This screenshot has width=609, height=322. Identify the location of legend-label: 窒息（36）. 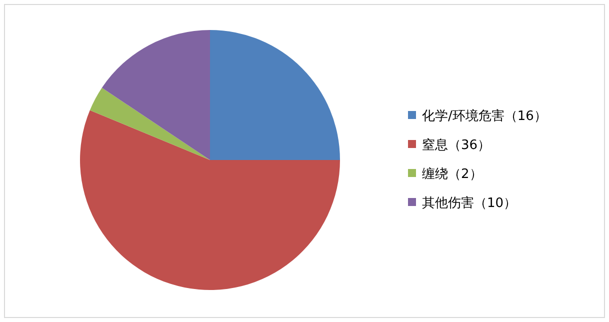
(456, 145).